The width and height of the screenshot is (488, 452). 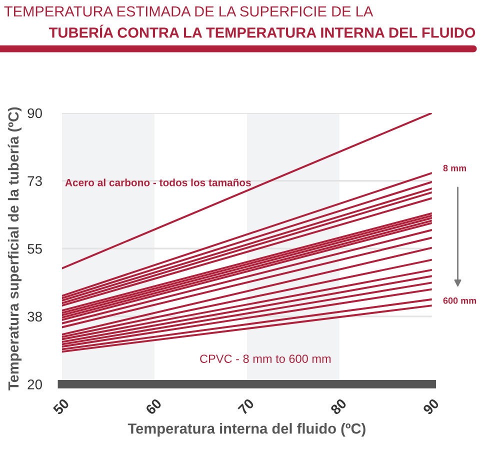 I want to click on annotation: 600 mm, so click(x=459, y=300).